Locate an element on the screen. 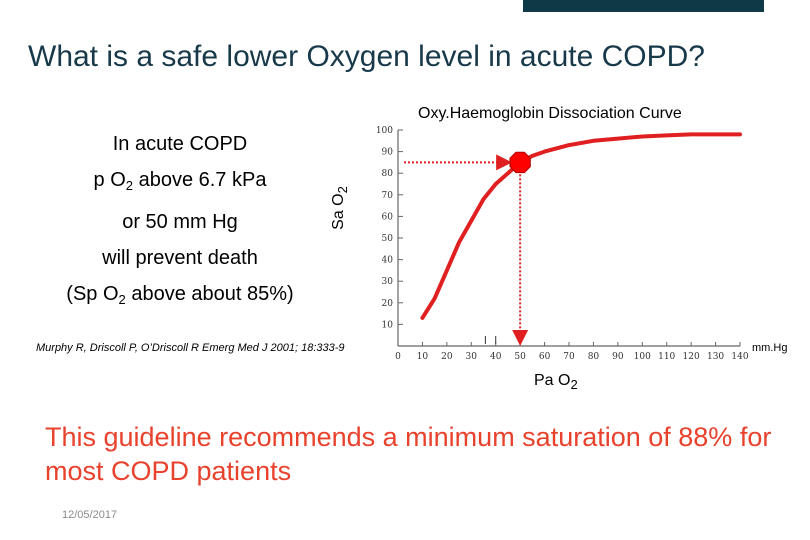 Image resolution: width=810 pixels, height=540 pixels. finding-line-3: or 50 mm Hg is located at coordinates (180, 222).